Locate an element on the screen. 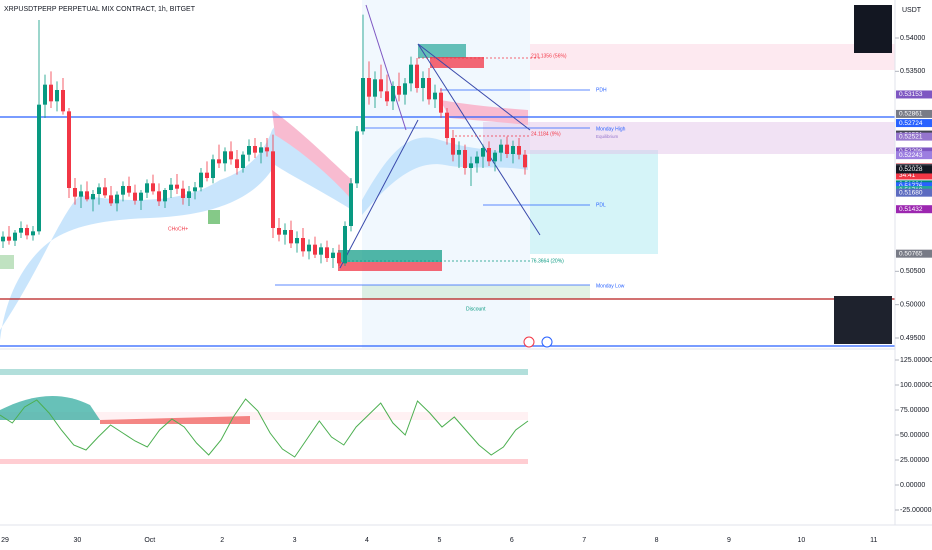 The height and width of the screenshot is (550, 932). x-tick-label: 30 is located at coordinates (78, 540).